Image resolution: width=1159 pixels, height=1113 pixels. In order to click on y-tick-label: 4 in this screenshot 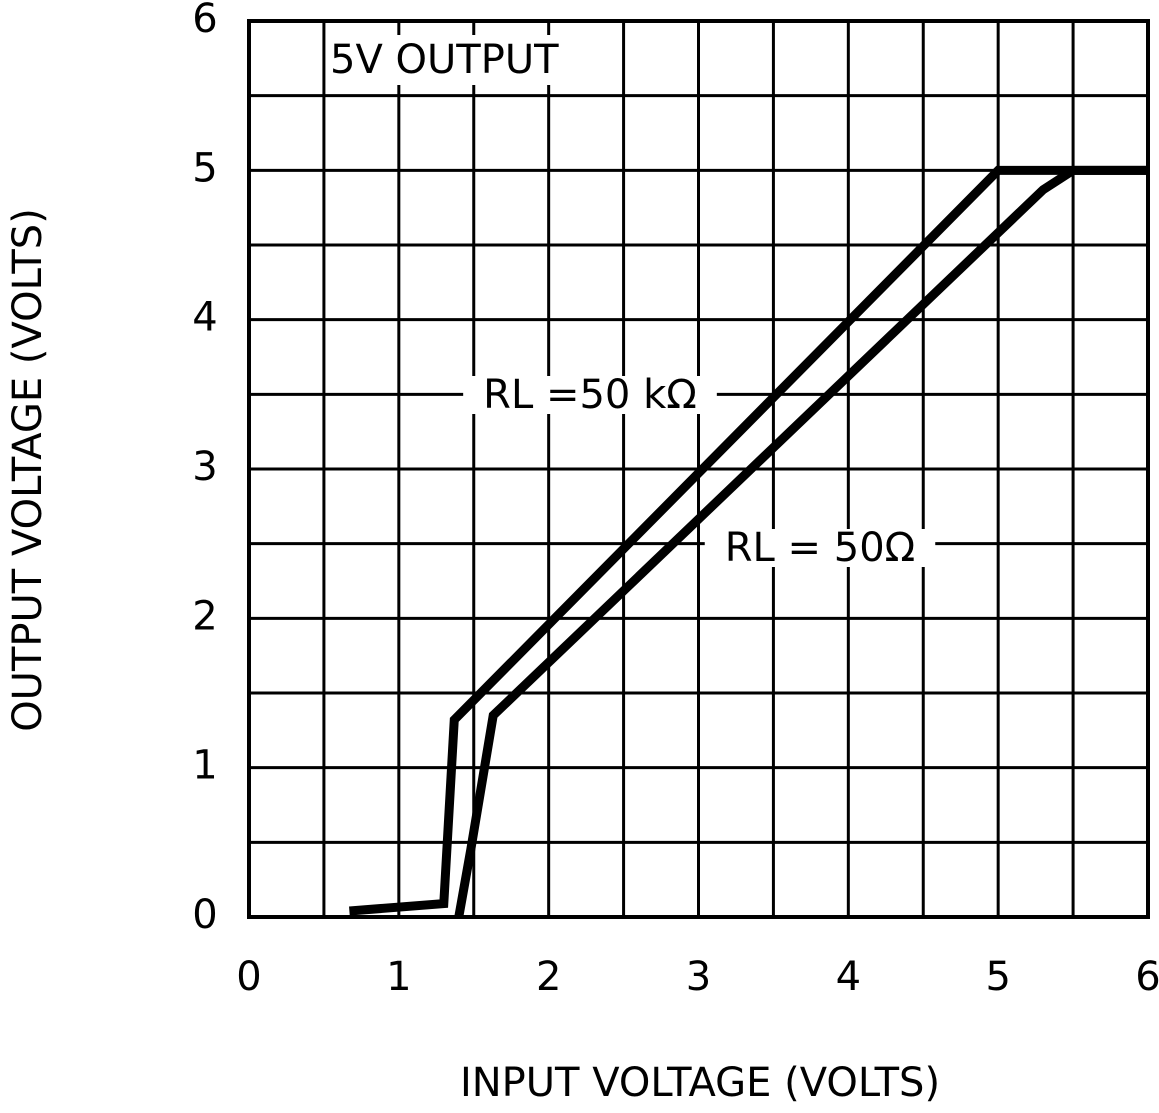, I will do `click(204, 318)`.